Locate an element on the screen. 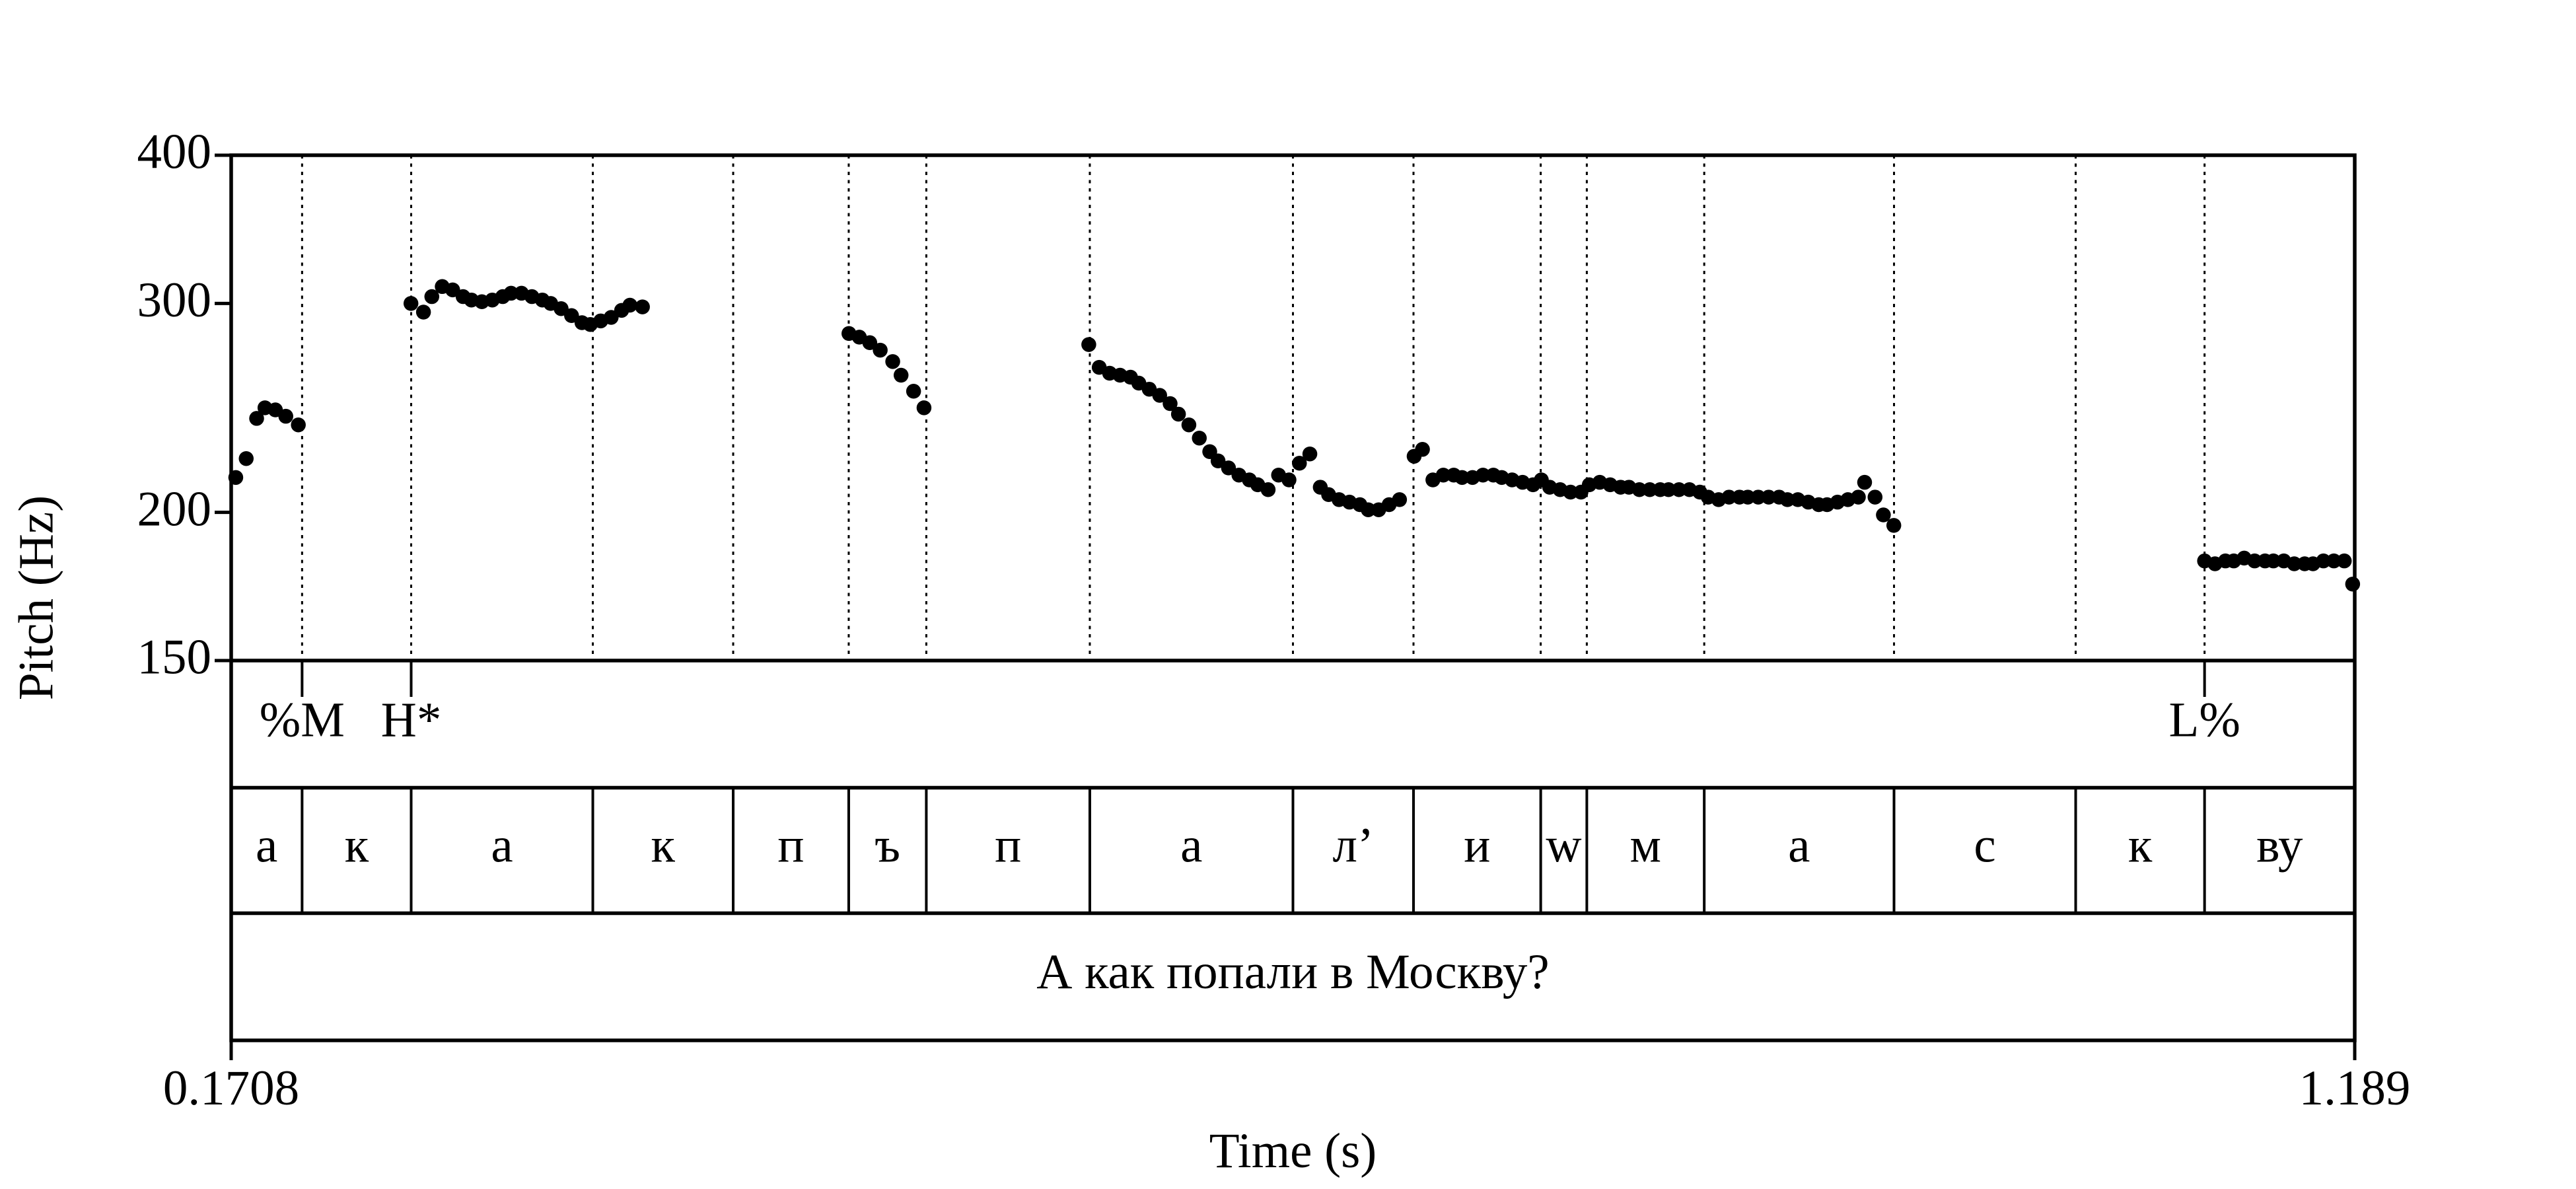 The width and height of the screenshot is (2576, 1189). segment-label: л’ is located at coordinates (1353, 845).